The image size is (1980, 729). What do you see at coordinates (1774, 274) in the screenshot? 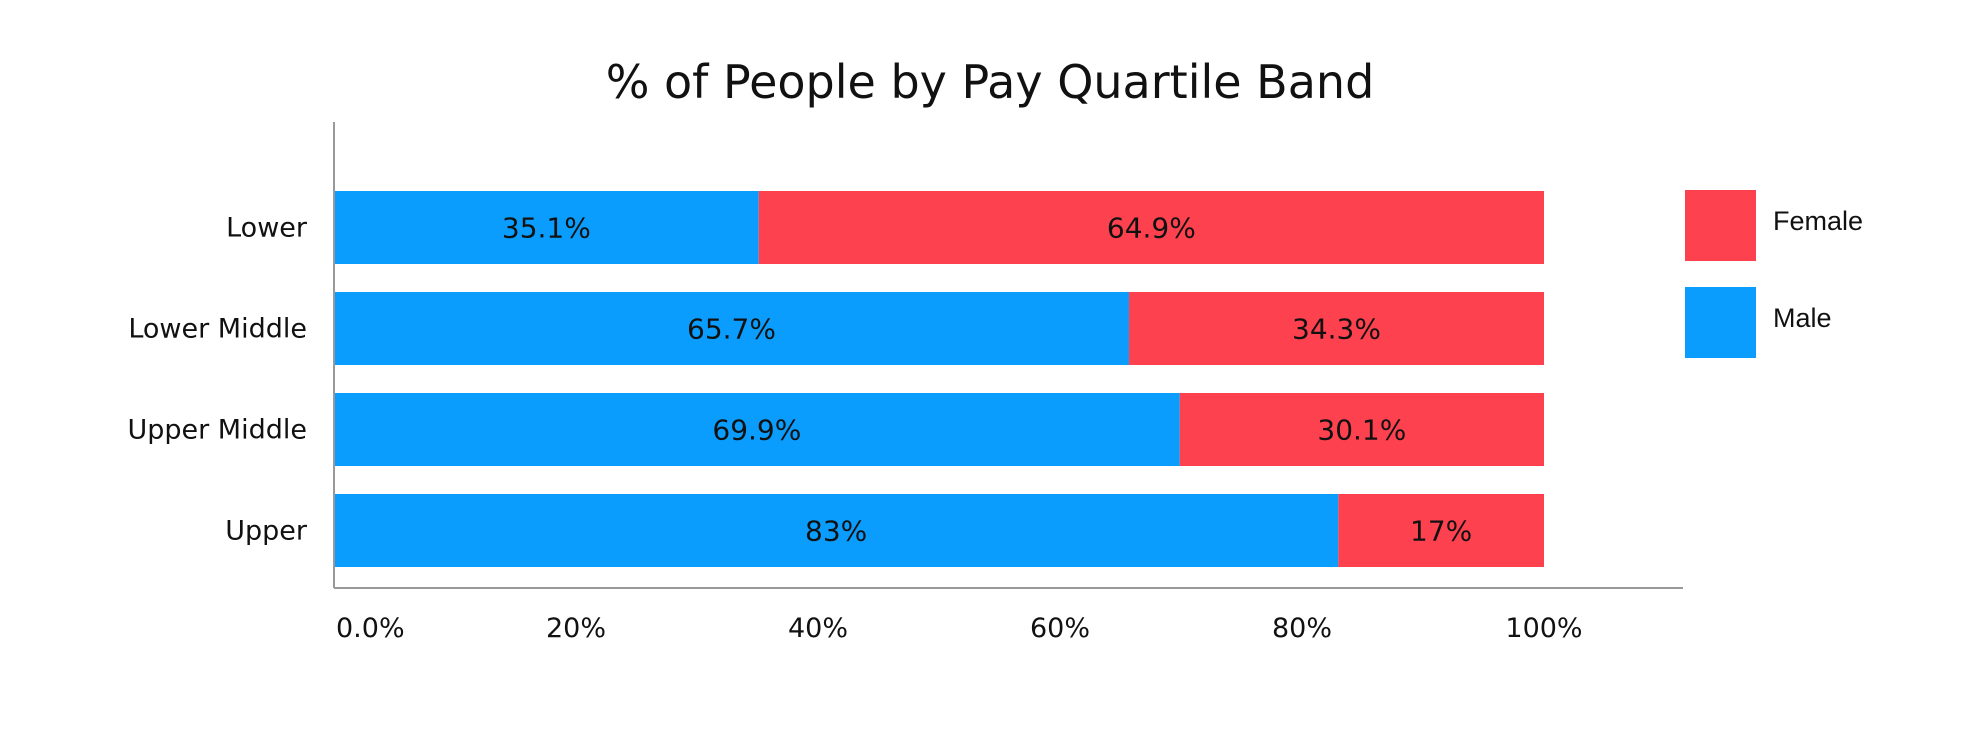
I see `legend: Female Male` at bounding box center [1774, 274].